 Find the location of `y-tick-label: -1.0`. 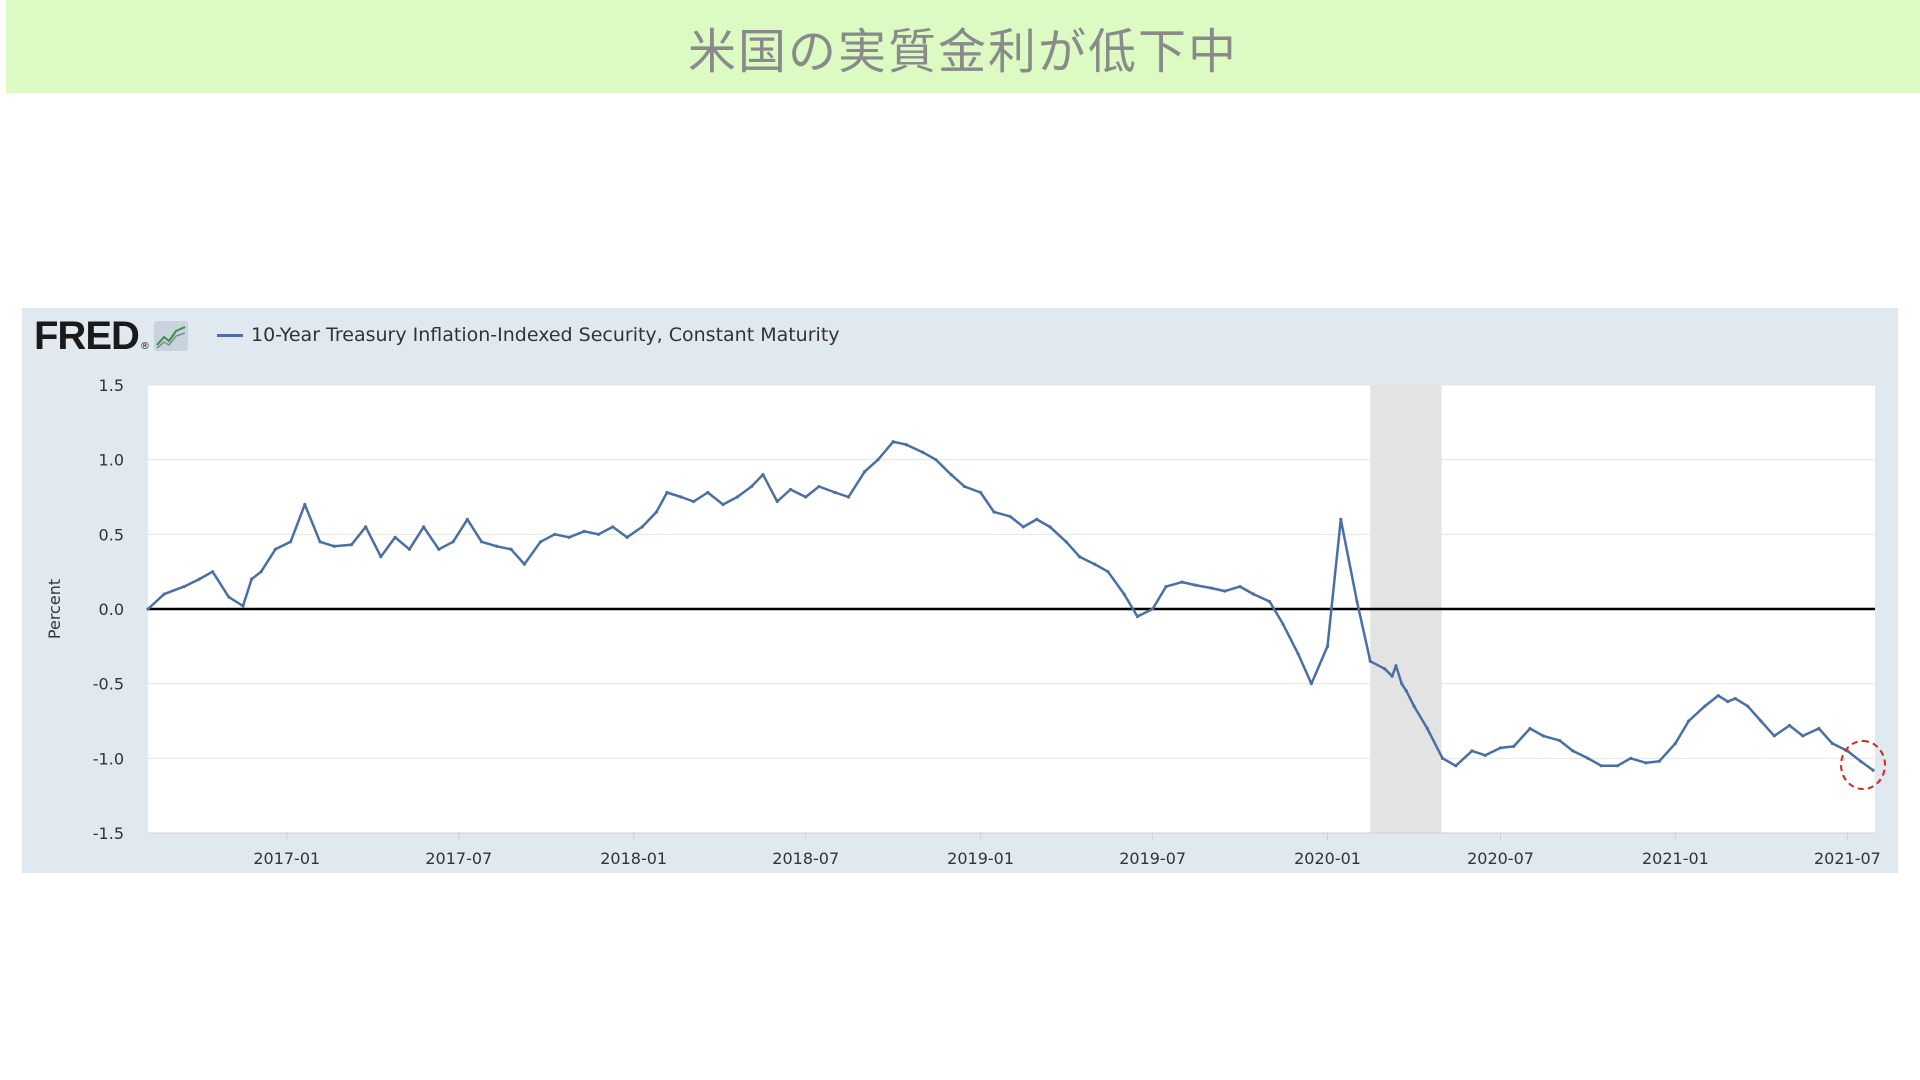

y-tick-label: -1.0 is located at coordinates (108, 758).